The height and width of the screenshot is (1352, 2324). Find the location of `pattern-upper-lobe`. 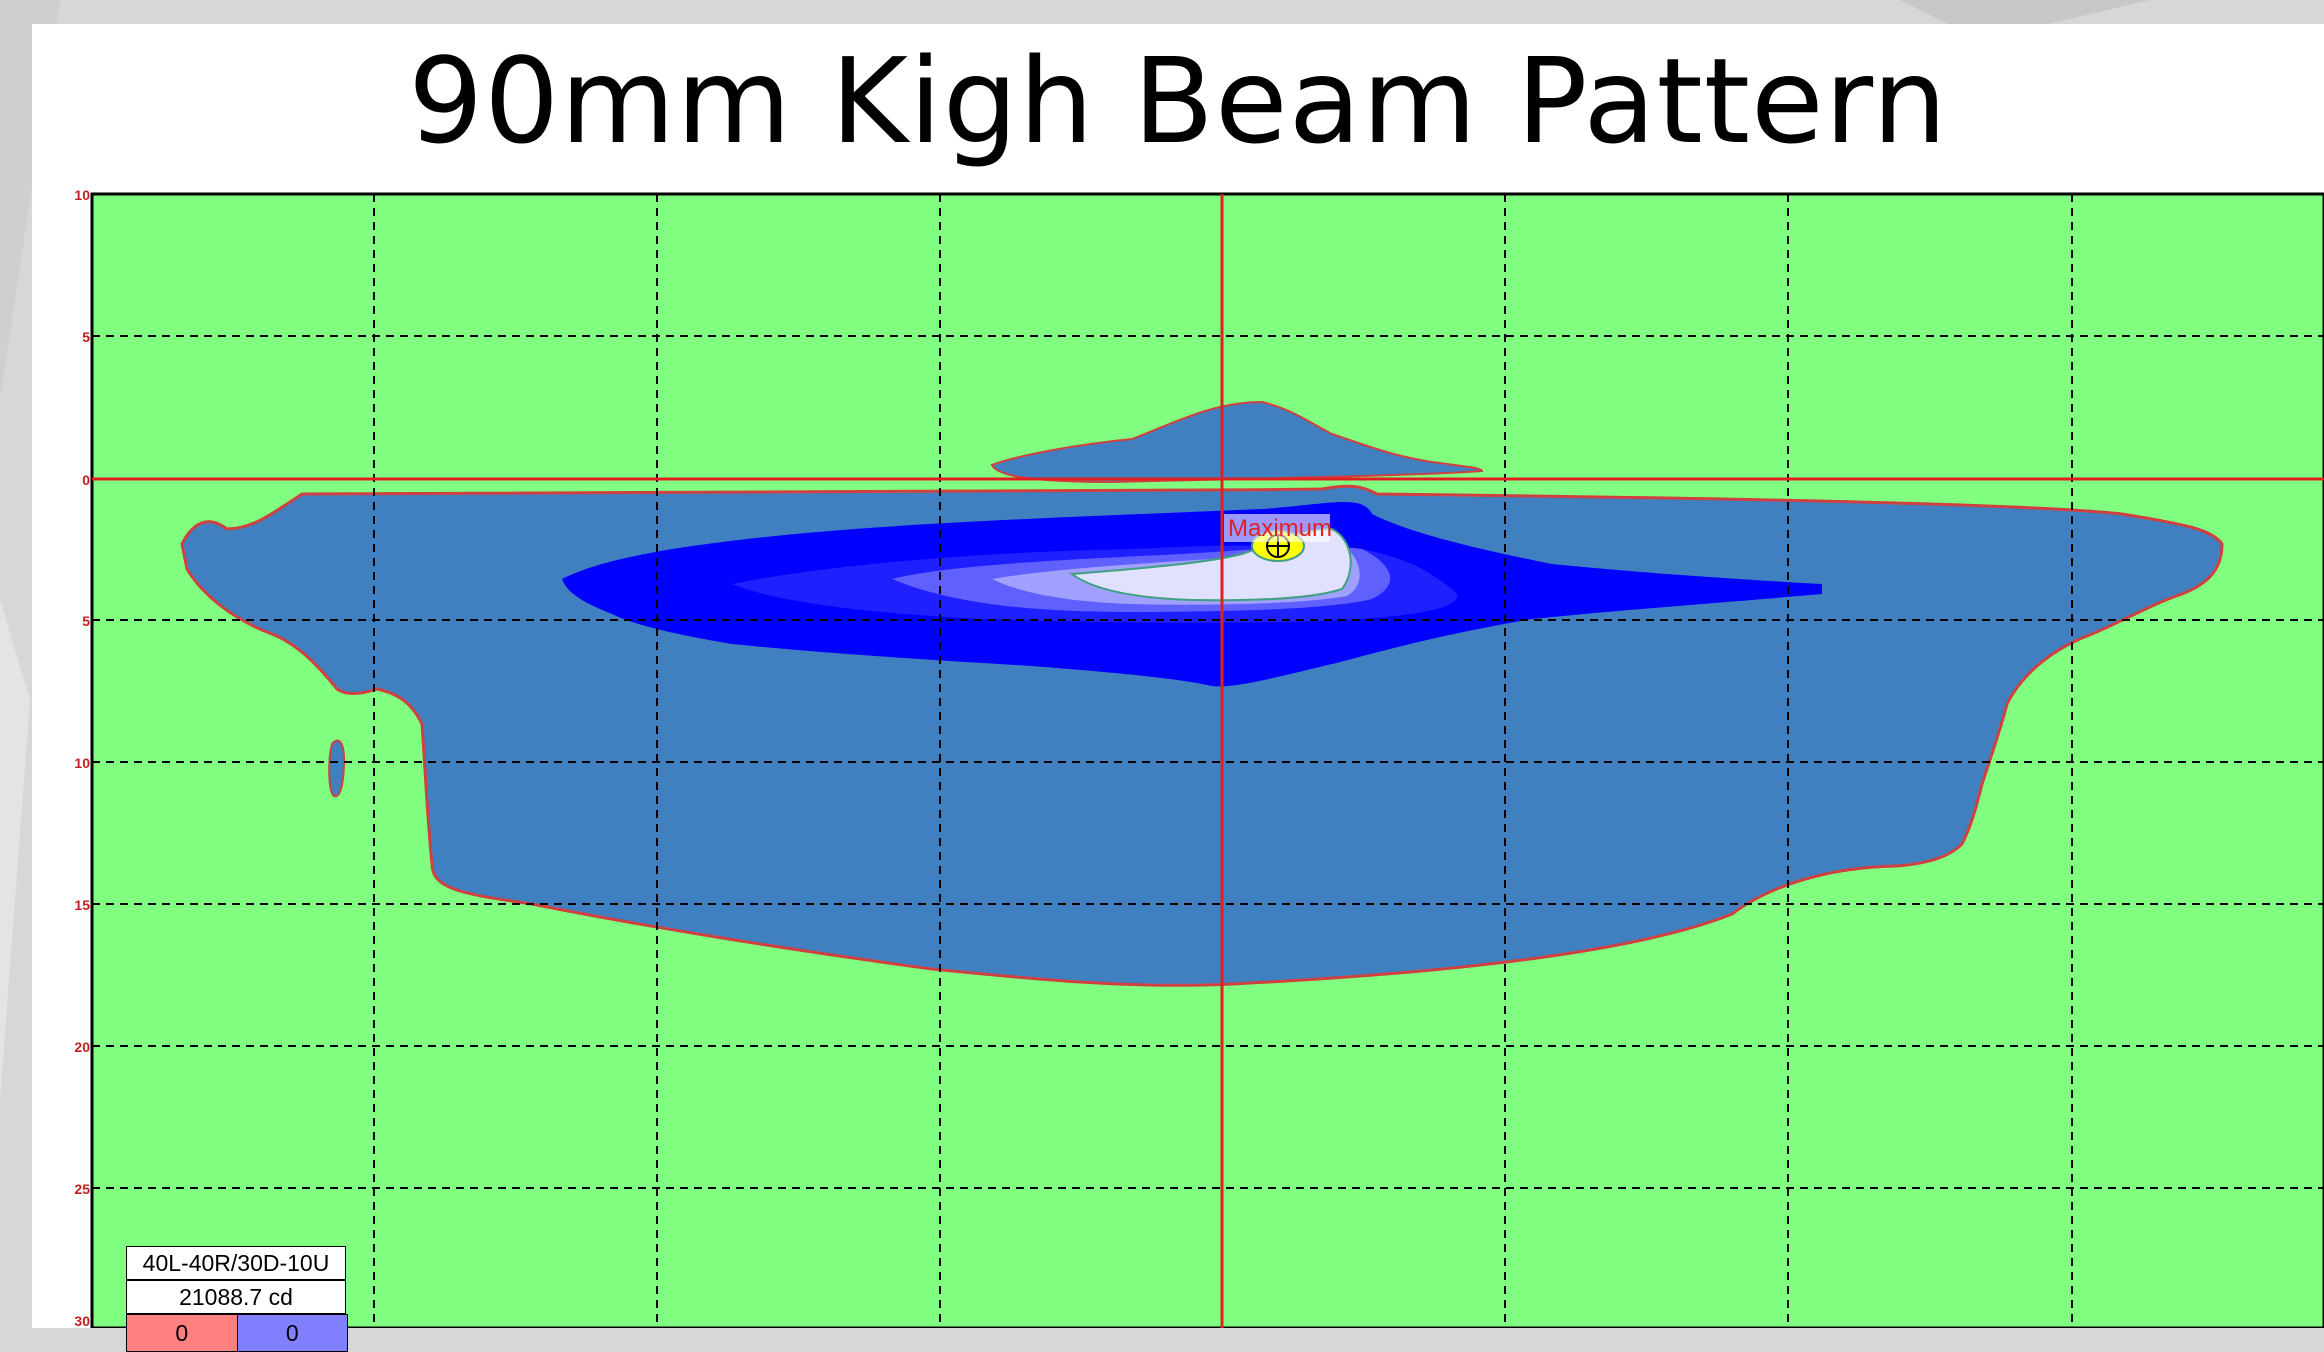

pattern-upper-lobe is located at coordinates (1237, 442).